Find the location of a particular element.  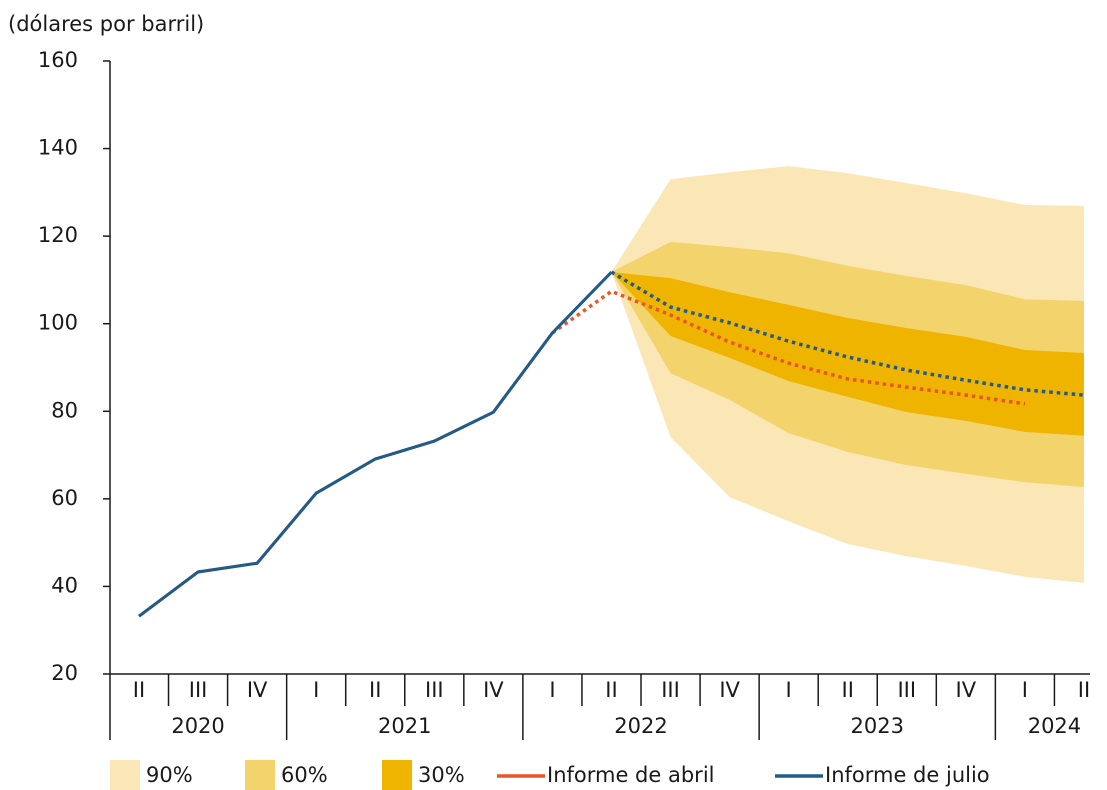

year-label: 2022 is located at coordinates (640, 726).